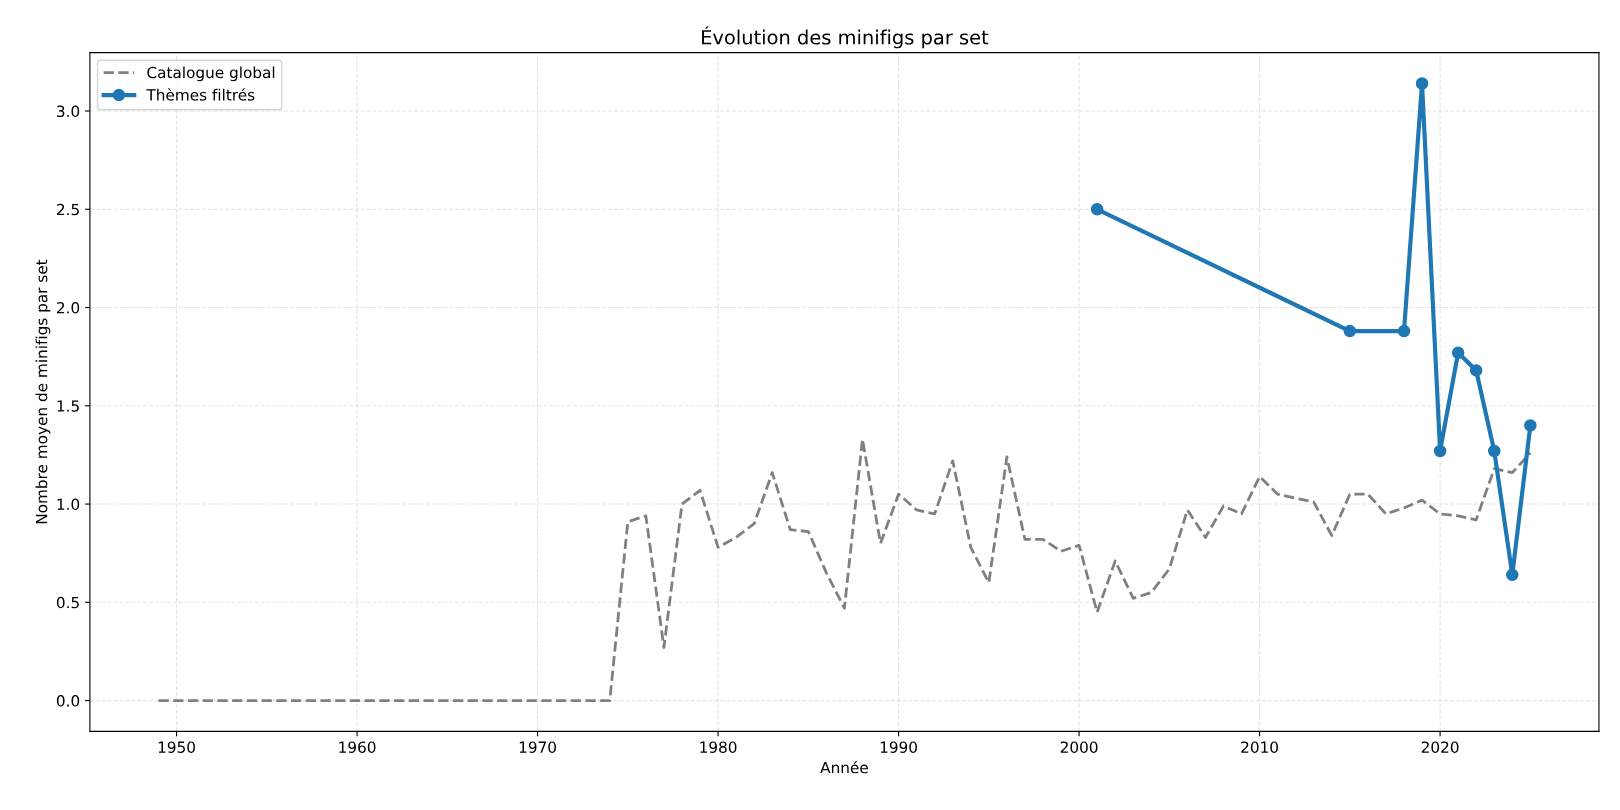  I want to click on x-tick-label: 1960, so click(357, 747).